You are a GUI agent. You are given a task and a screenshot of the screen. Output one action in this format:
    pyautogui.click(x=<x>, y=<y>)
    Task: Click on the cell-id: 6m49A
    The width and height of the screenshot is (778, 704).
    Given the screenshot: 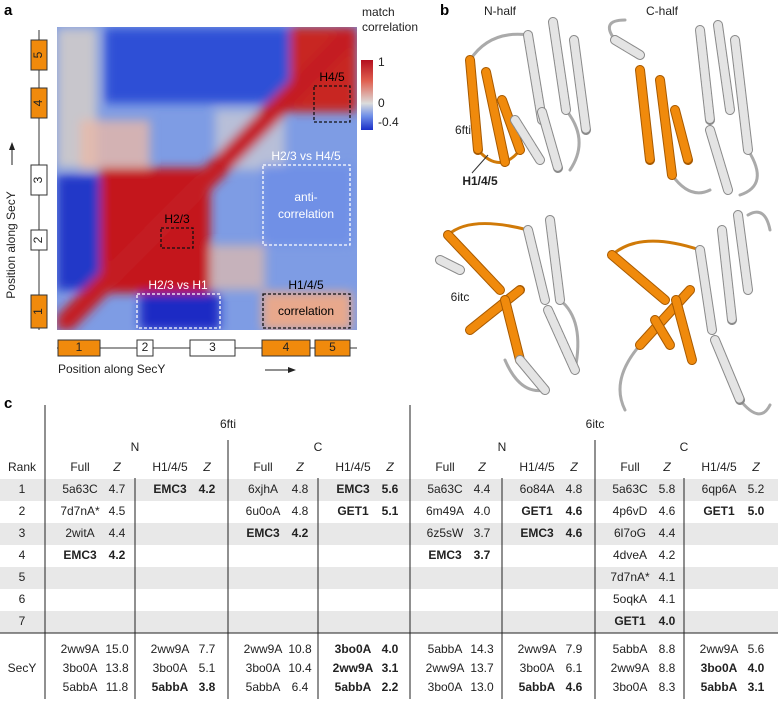 What is the action you would take?
    pyautogui.click(x=445, y=511)
    